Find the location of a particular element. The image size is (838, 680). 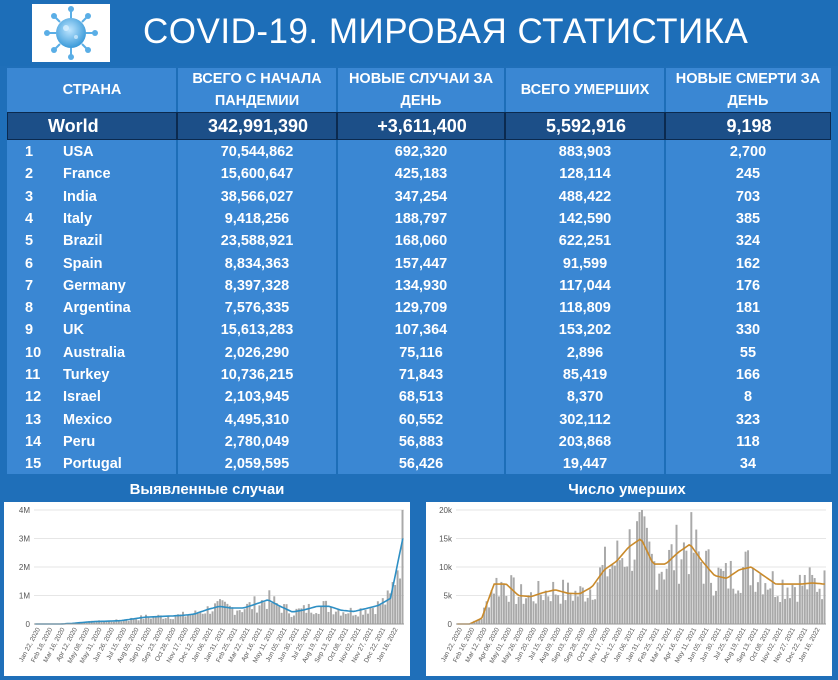

rank-cell: 3 is located at coordinates (29, 196).